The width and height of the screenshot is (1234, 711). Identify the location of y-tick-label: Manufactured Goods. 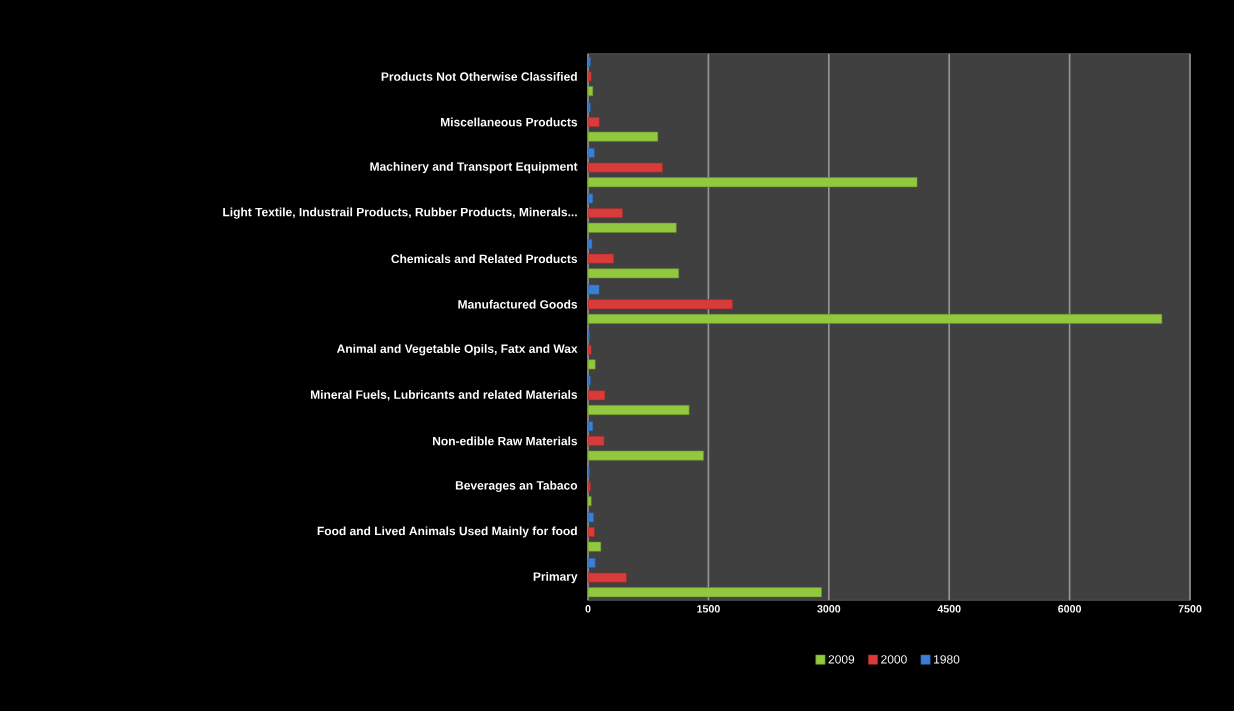
(518, 304).